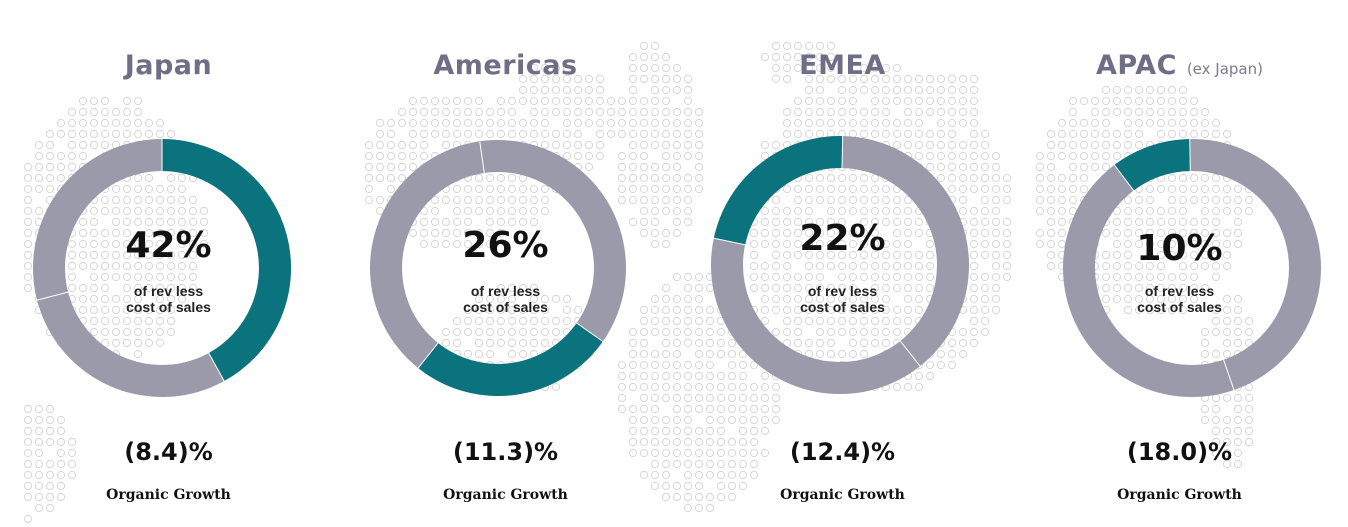  What do you see at coordinates (842, 238) in the screenshot?
I see `share-value: 22%` at bounding box center [842, 238].